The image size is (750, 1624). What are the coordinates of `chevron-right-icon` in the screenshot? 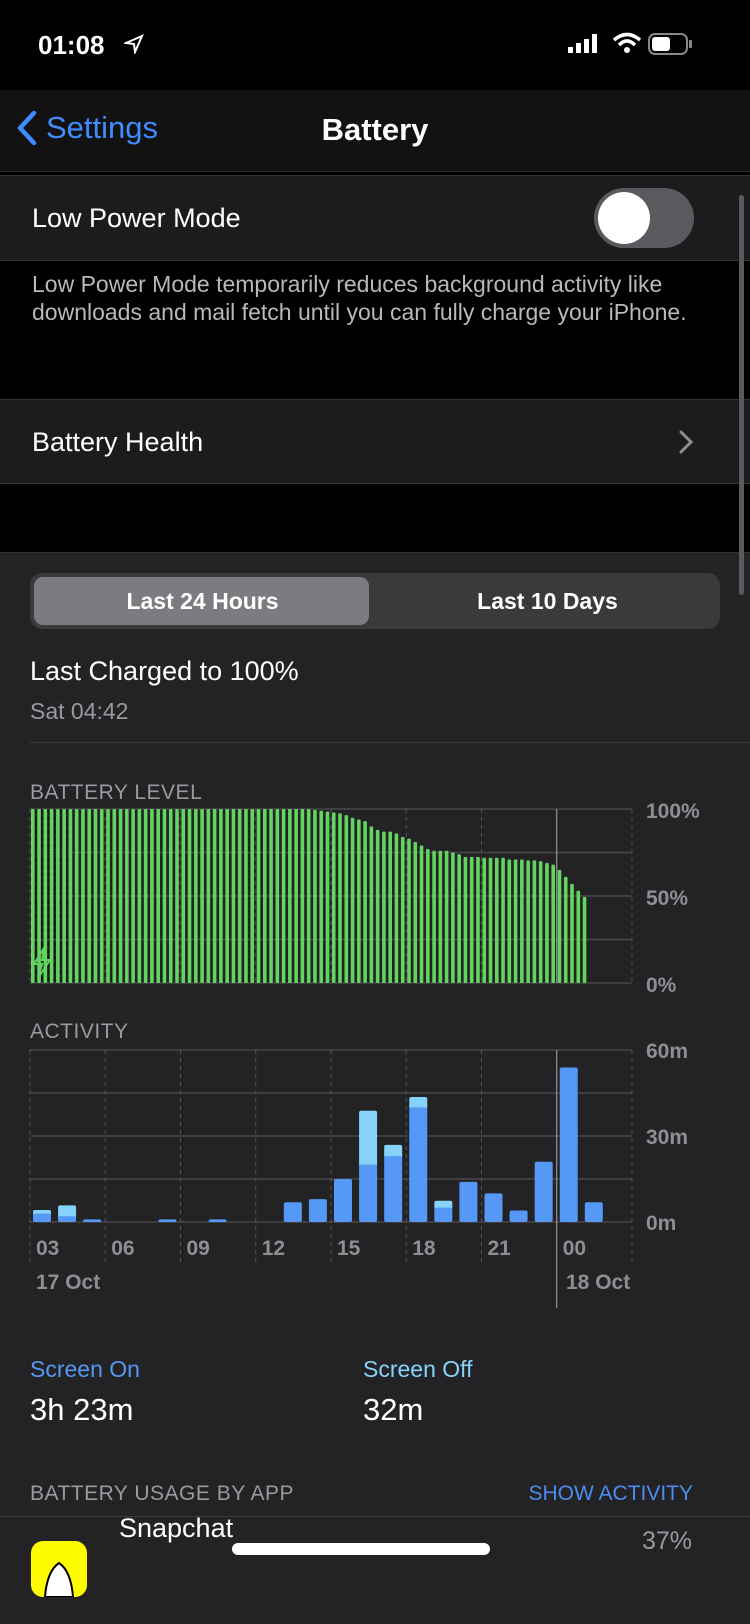 It's located at (686, 442).